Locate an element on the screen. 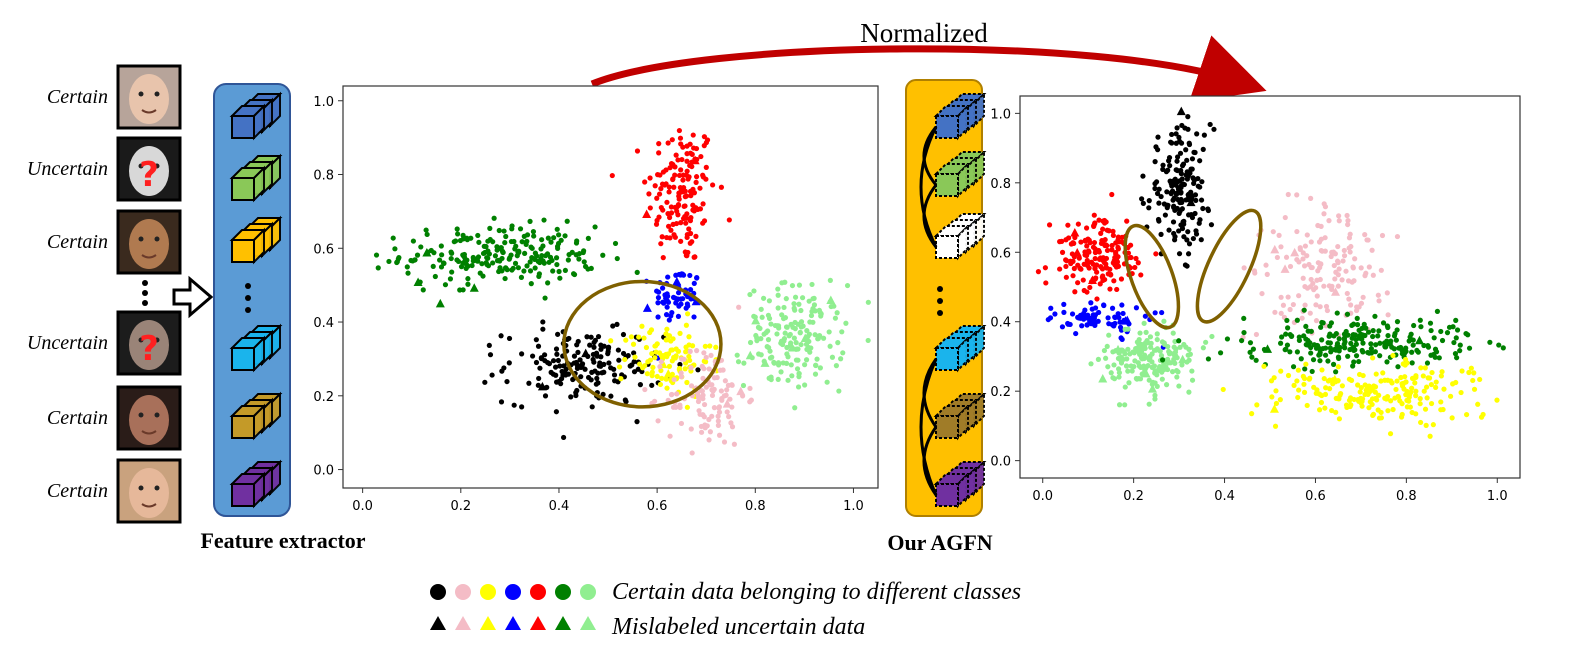 The width and height of the screenshot is (1571, 650). legend-uncertain-marker is located at coordinates (488, 623).